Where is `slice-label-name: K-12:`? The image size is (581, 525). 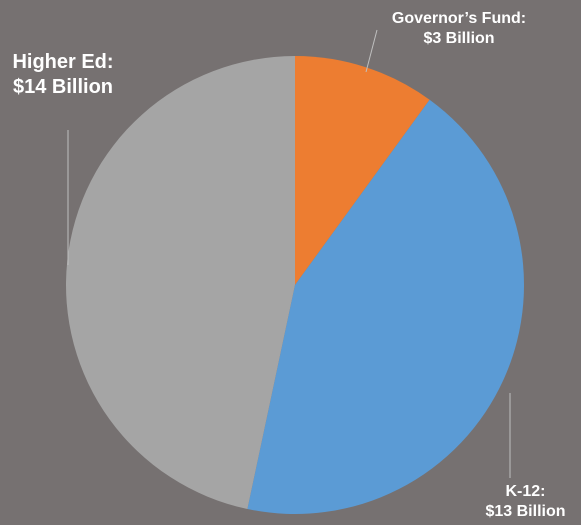 slice-label-name: K-12: is located at coordinates (525, 491).